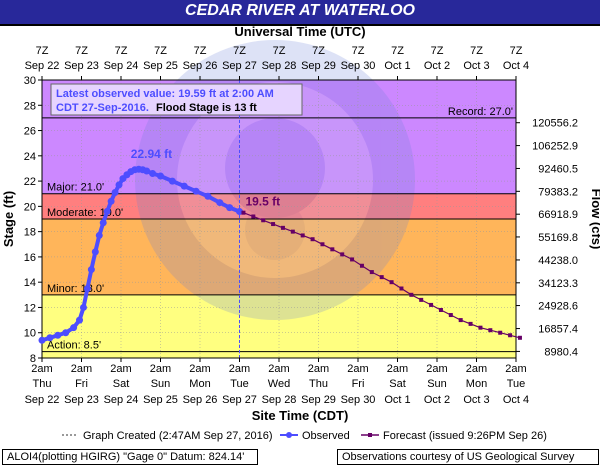 The width and height of the screenshot is (600, 465). I want to click on chart-title: CEDAR RIVER AT WATERLOO, so click(300, 10).